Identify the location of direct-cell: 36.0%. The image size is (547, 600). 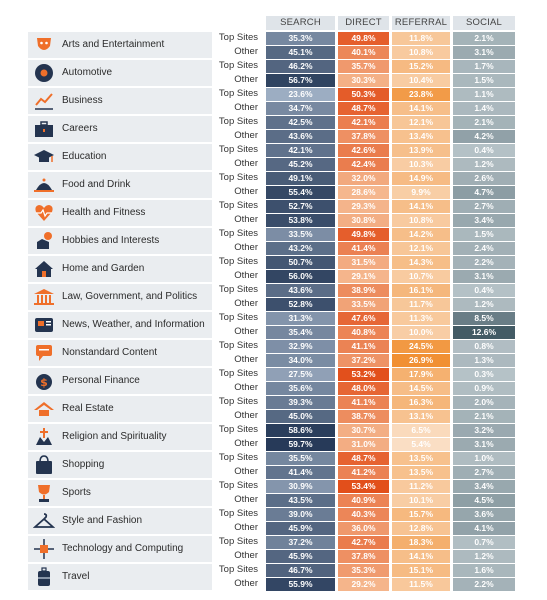
(363, 528).